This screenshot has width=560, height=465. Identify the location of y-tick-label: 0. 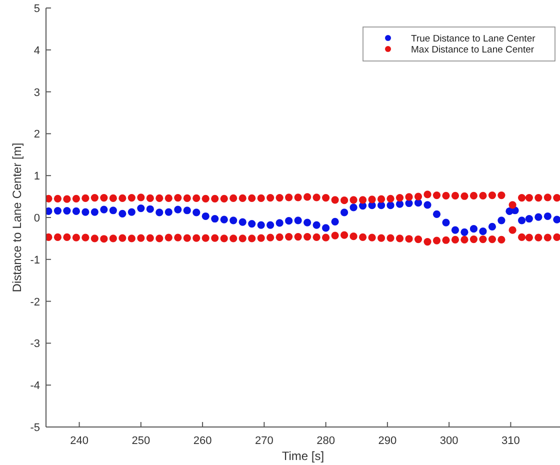
(37, 218).